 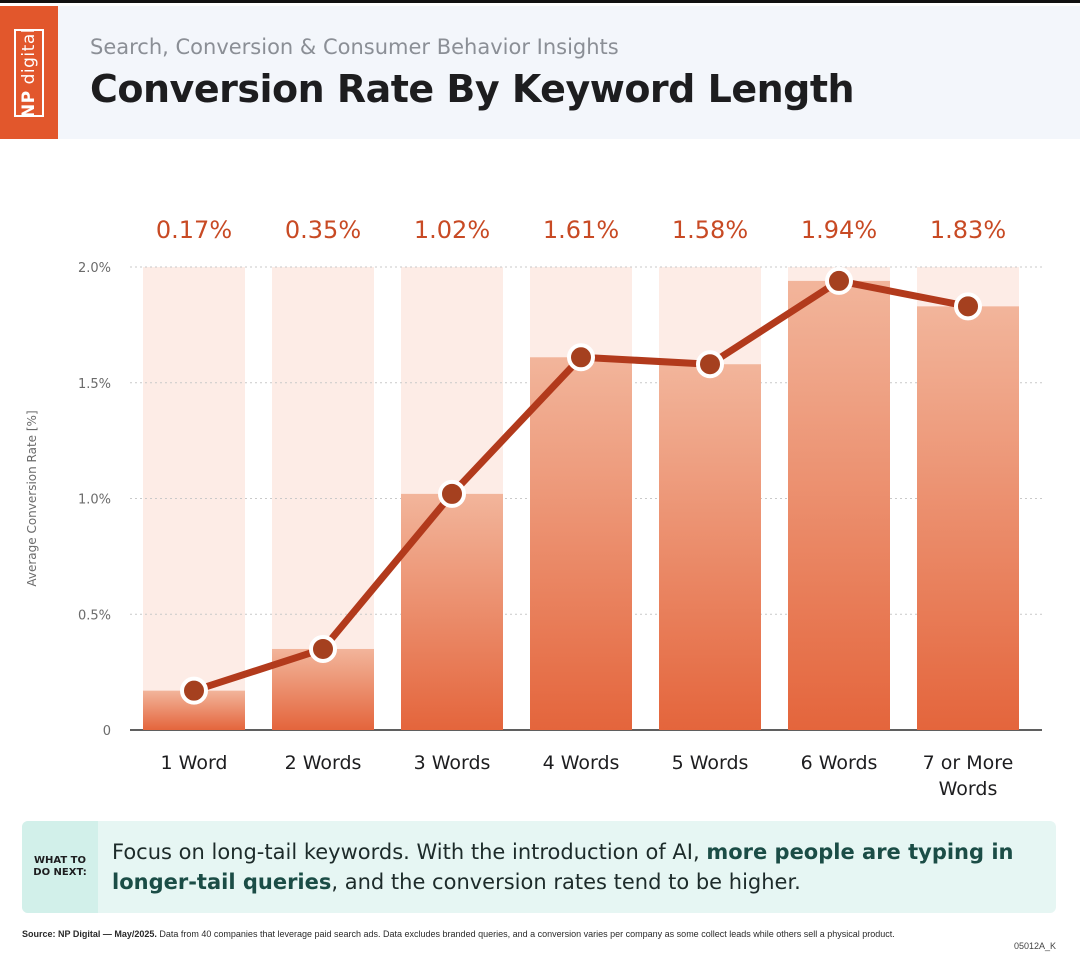 What do you see at coordinates (472, 89) in the screenshot?
I see `page-title: Conversion Rate By Keyword Length` at bounding box center [472, 89].